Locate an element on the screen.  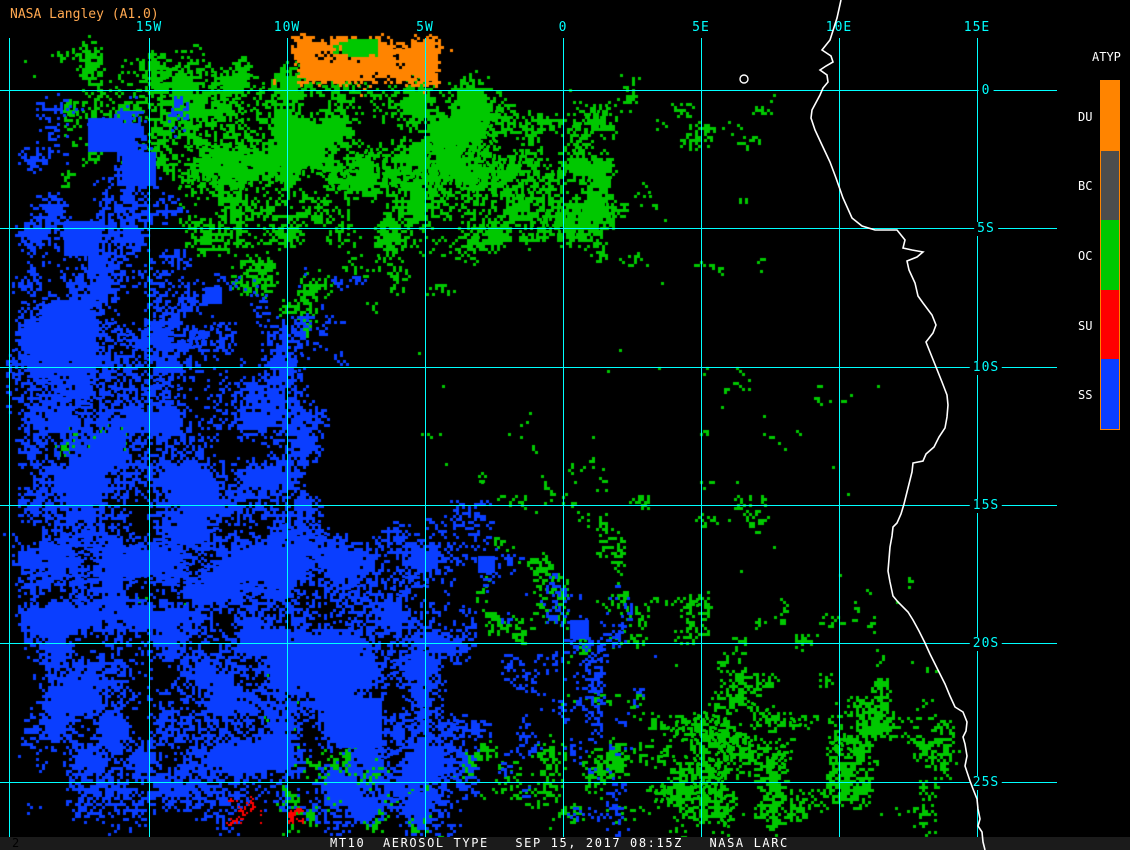
page-number: 2 is located at coordinates (16, 843).